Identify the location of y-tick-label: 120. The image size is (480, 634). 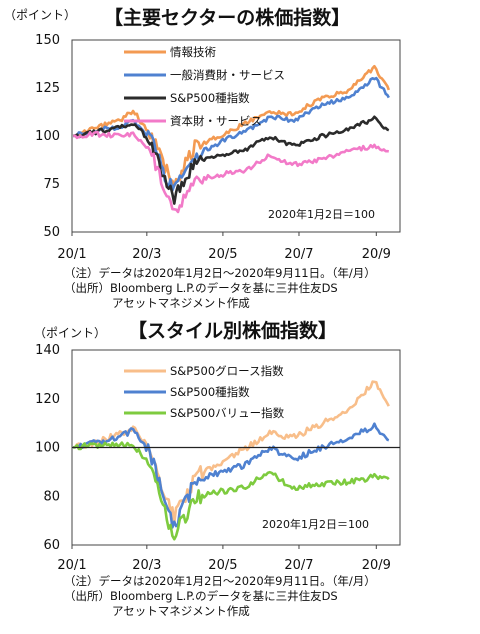
(47, 399).